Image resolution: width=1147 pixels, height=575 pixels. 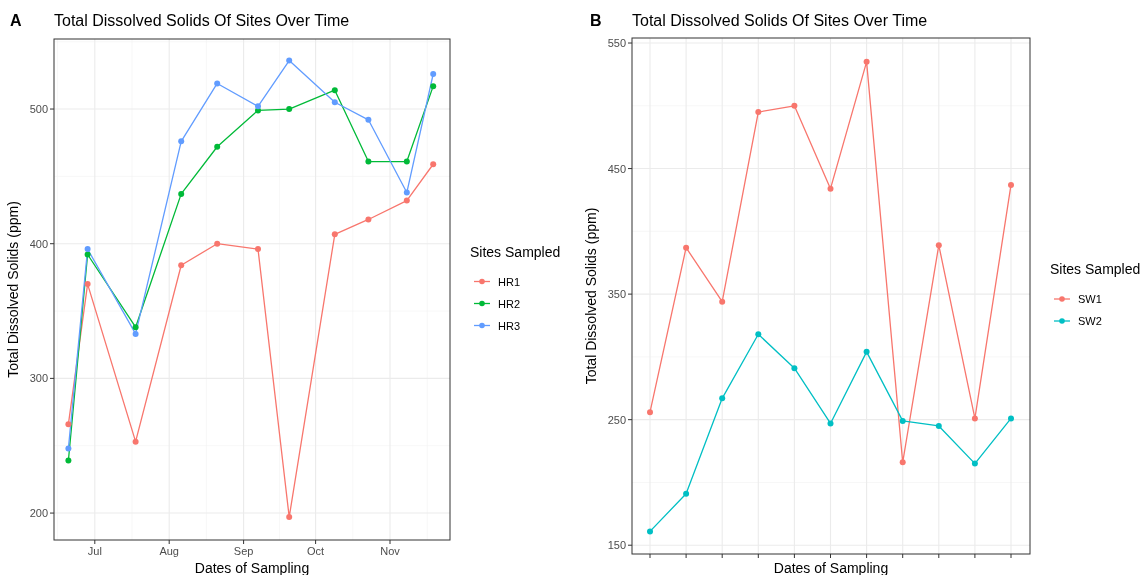 What do you see at coordinates (169, 551) in the screenshot?
I see `x-tick-label: Aug` at bounding box center [169, 551].